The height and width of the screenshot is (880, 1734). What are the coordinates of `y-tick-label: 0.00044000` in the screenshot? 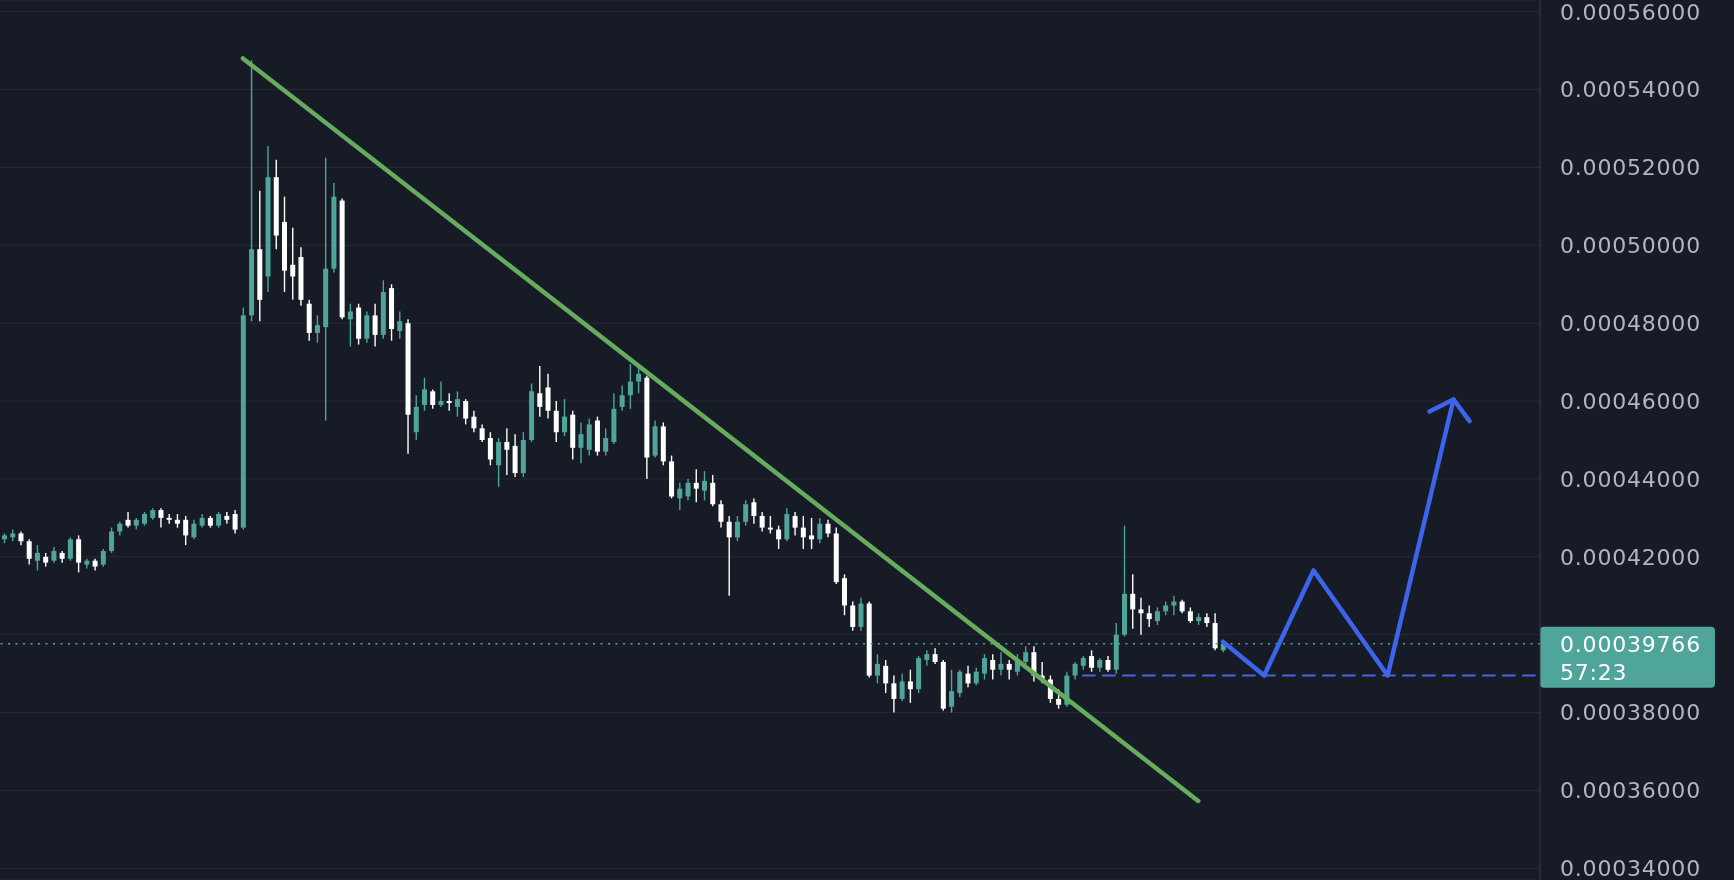 It's located at (1630, 479).